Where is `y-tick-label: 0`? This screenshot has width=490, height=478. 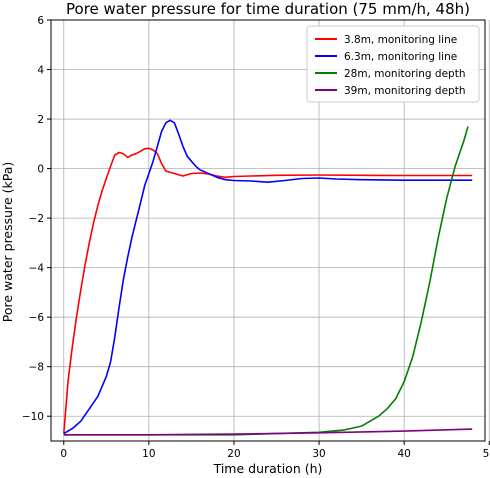
y-tick-label: 0 is located at coordinates (40, 170).